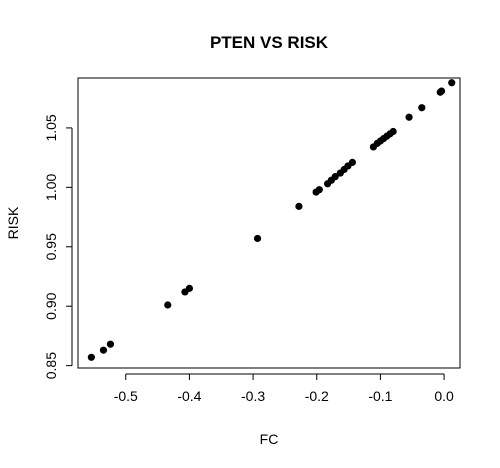 The height and width of the screenshot is (468, 500). I want to click on x-tick-label: -0.2, so click(317, 396).